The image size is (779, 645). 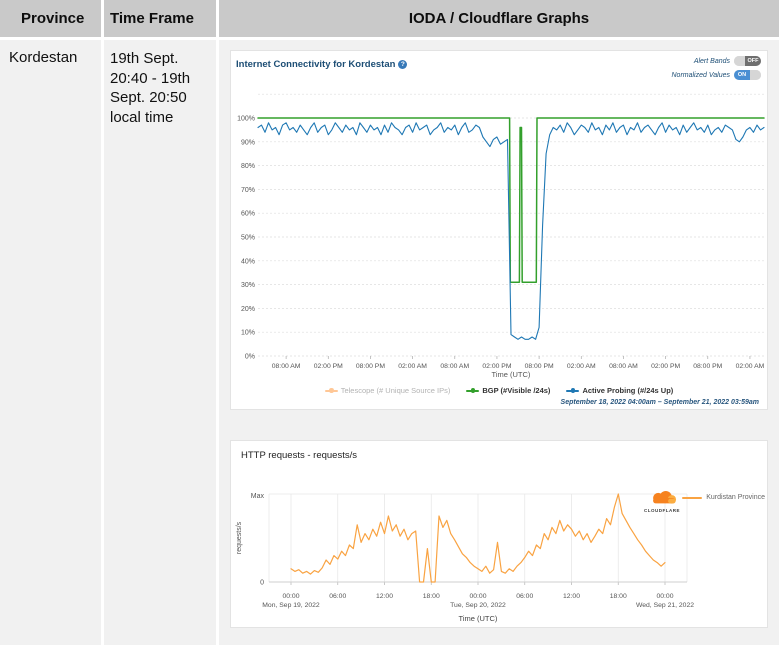 I want to click on svg-text: 10%, so click(x=248, y=333).